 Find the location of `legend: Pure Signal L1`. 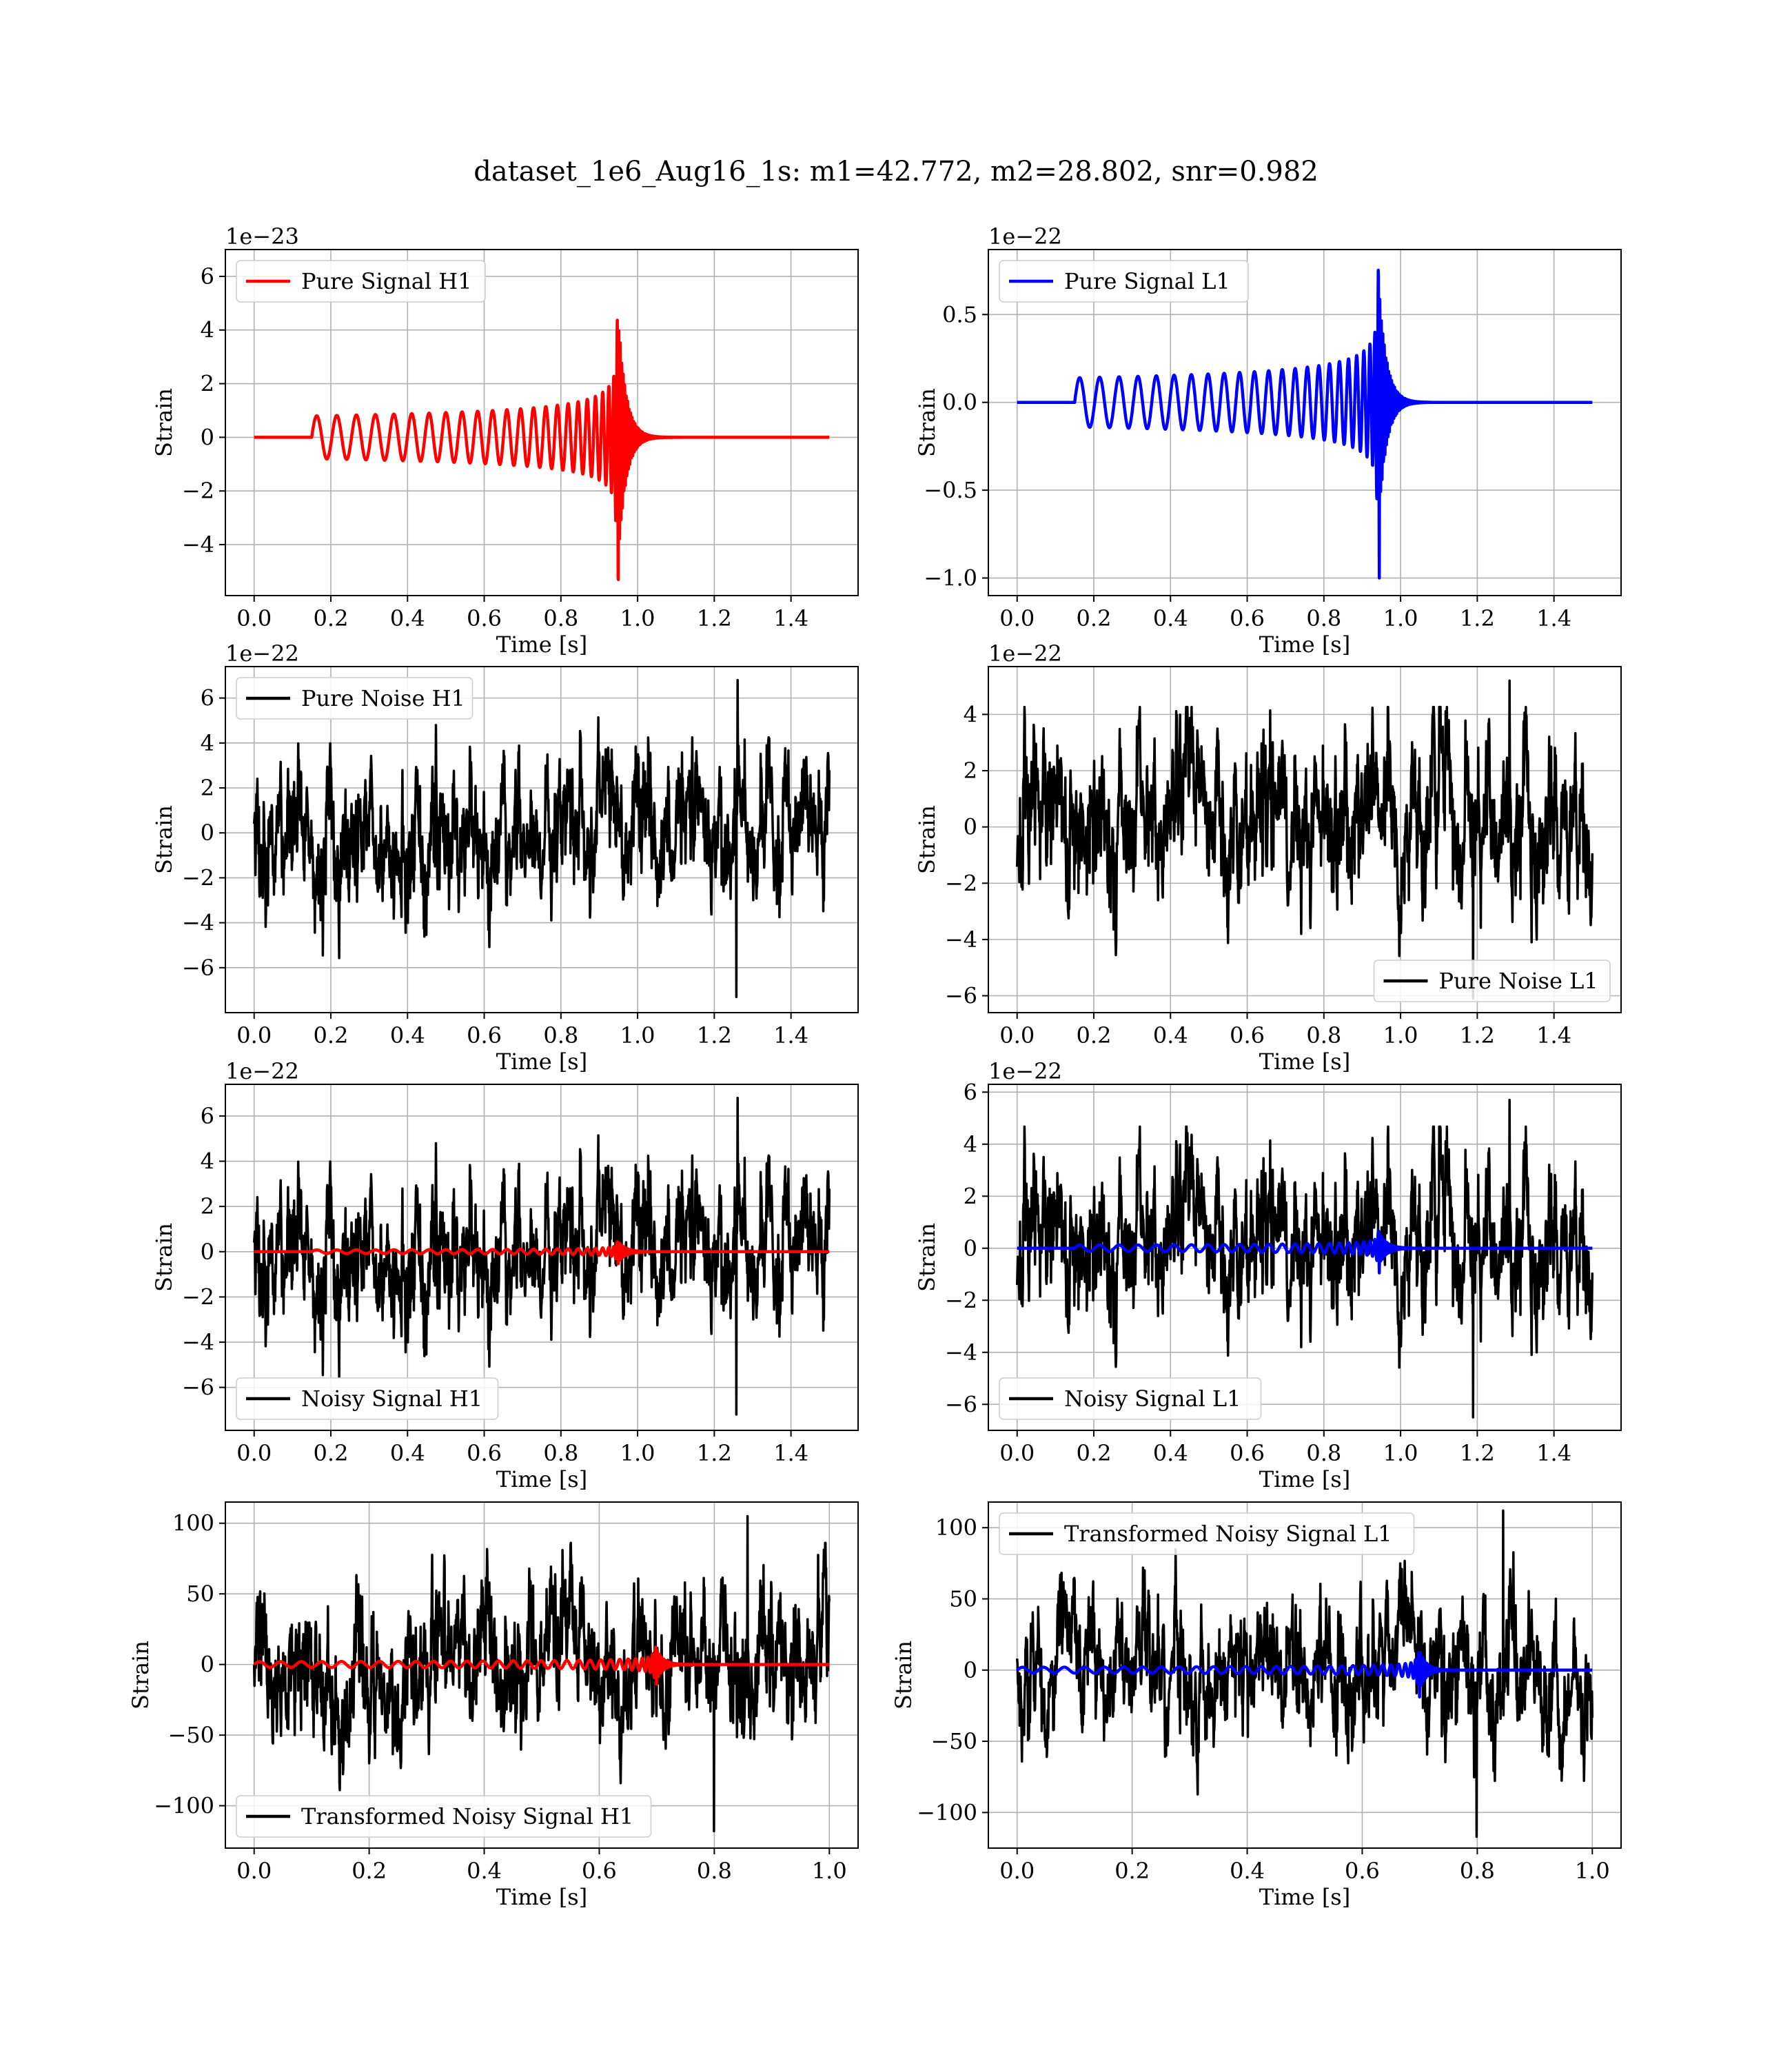

legend: Pure Signal L1 is located at coordinates (1124, 281).